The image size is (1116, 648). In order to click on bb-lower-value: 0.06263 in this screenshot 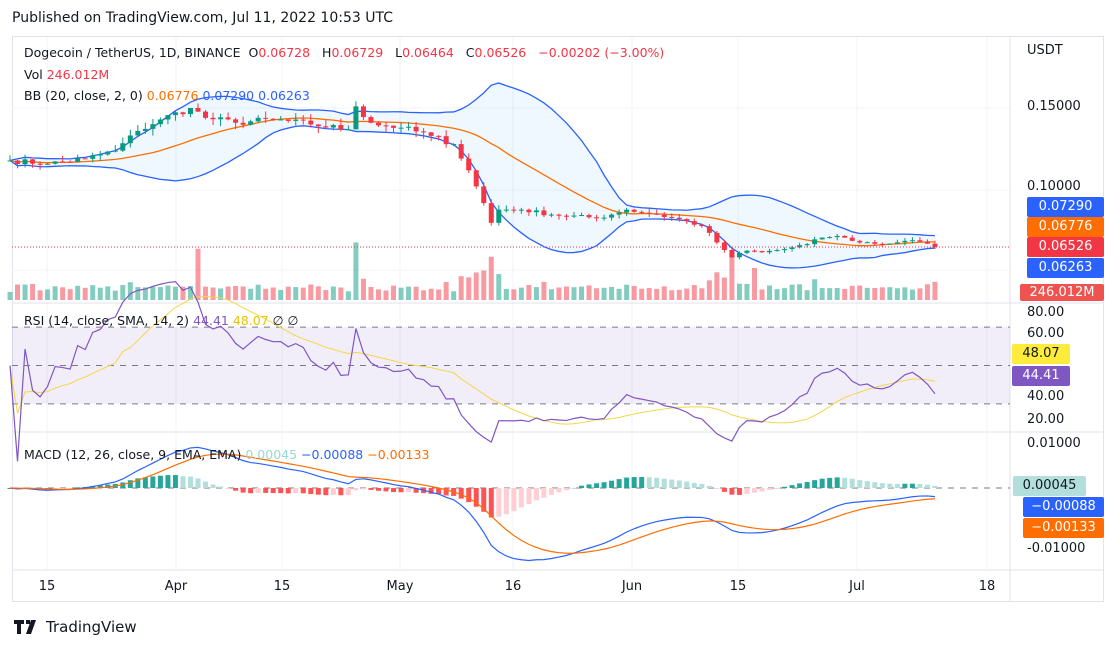, I will do `click(284, 95)`.